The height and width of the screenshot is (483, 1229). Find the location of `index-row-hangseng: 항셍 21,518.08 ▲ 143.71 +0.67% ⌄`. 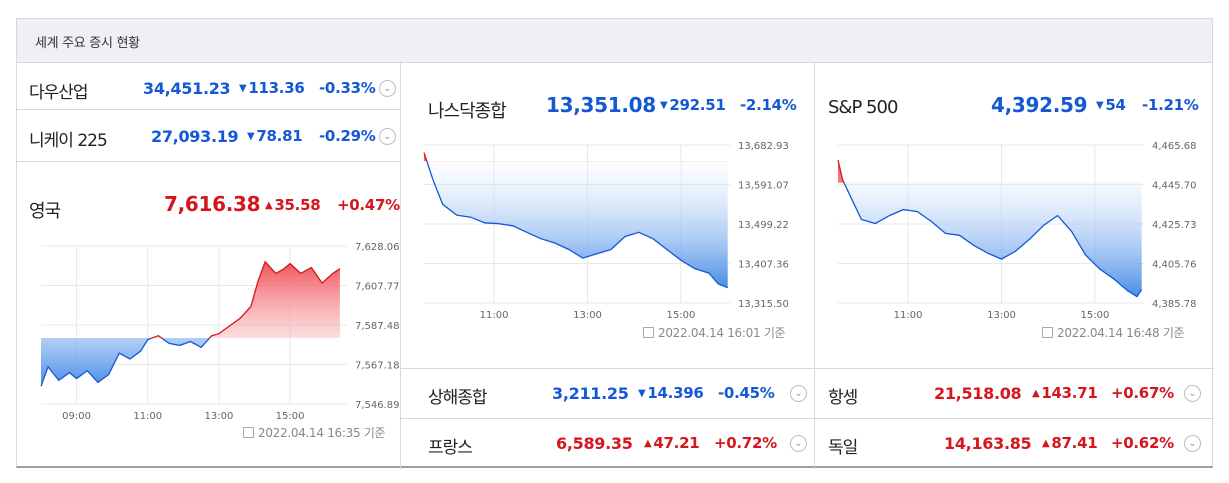

index-row-hangseng: 항셍 21,518.08 ▲ 143.71 +0.67% ⌄ is located at coordinates (1014, 393).